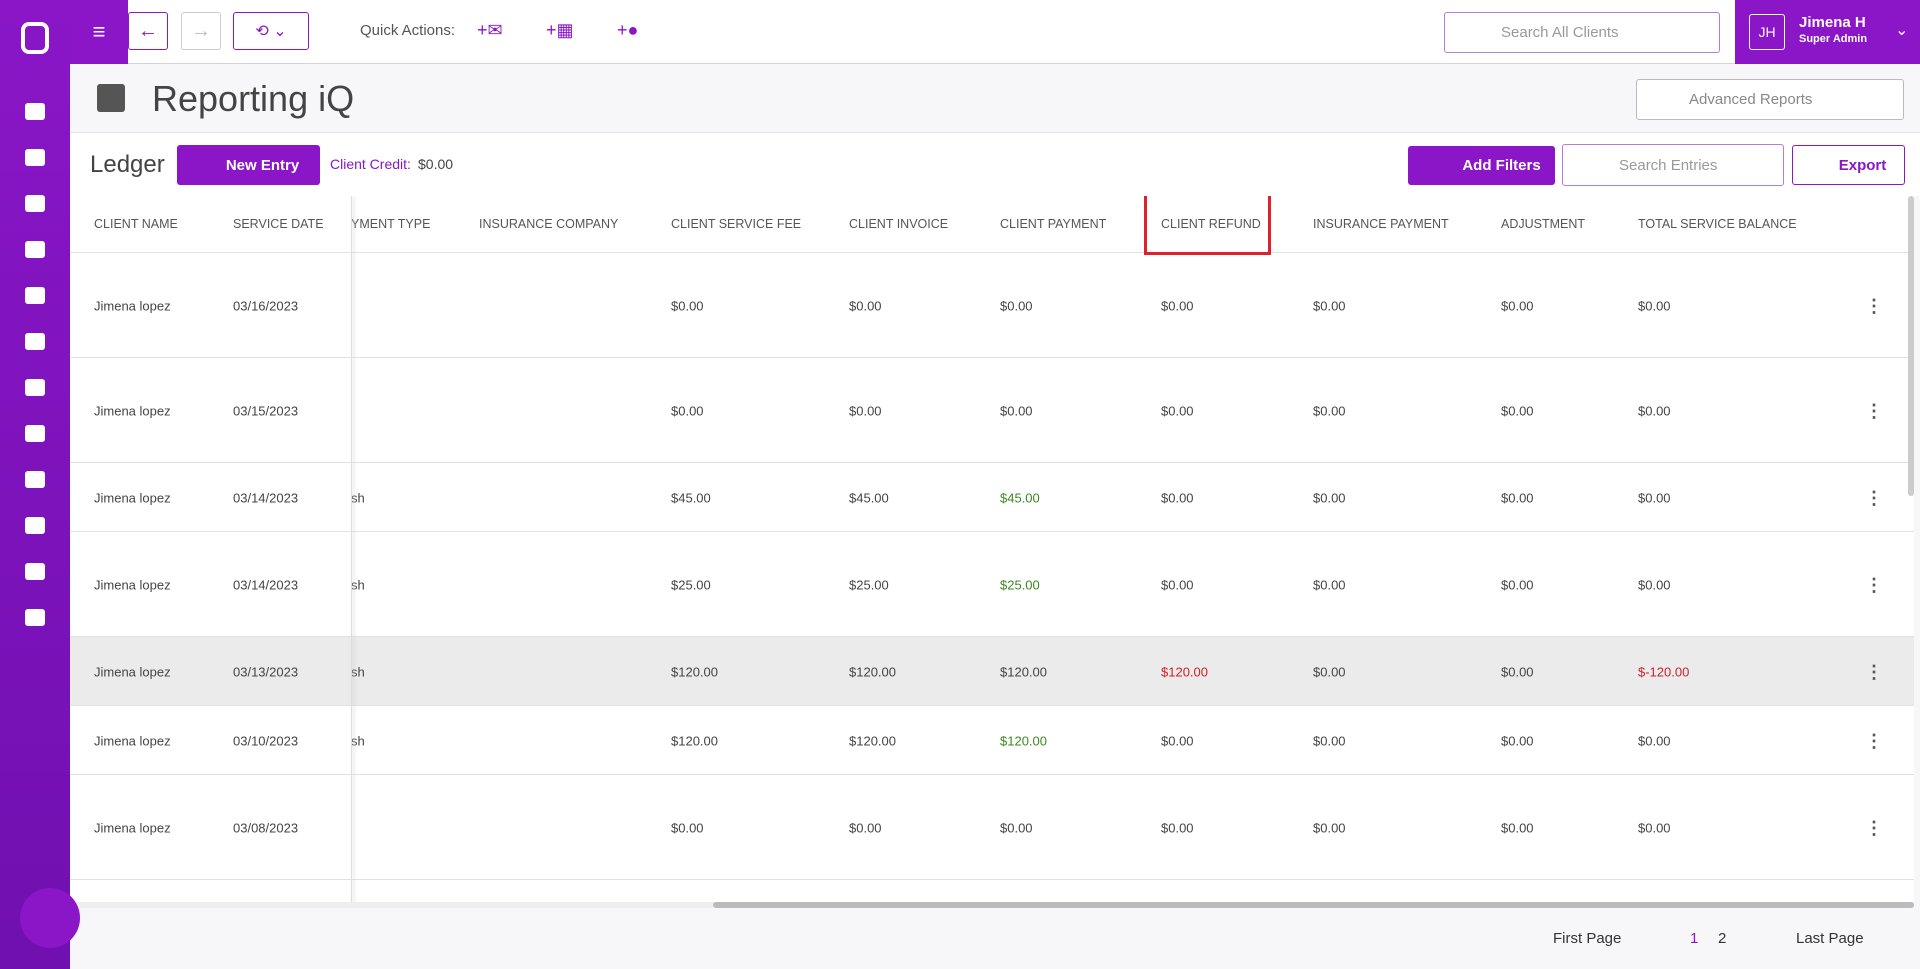 The width and height of the screenshot is (1920, 969). Describe the element at coordinates (1587, 938) in the screenshot. I see `first-page: First Page` at that location.